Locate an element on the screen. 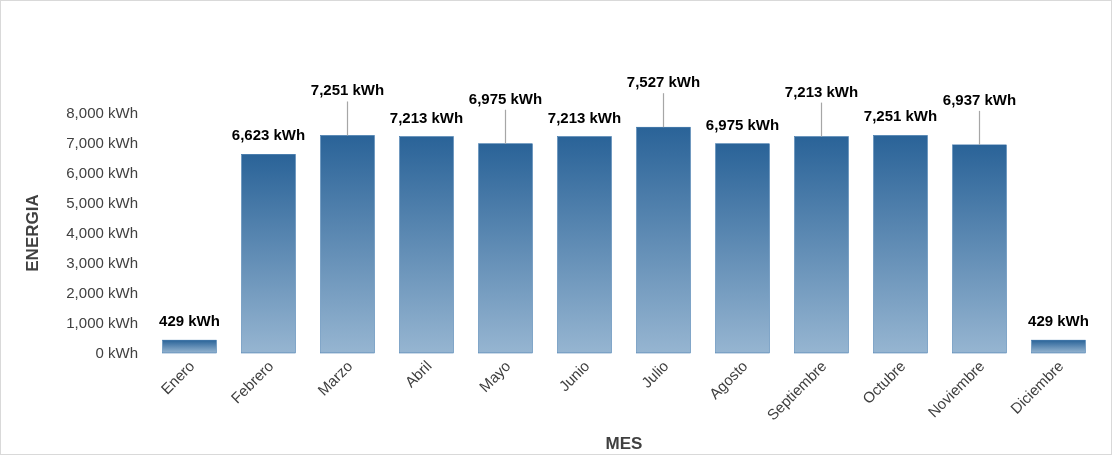 Image resolution: width=1112 pixels, height=455 pixels. y-tick-label: 8,000 kWh is located at coordinates (102, 113).